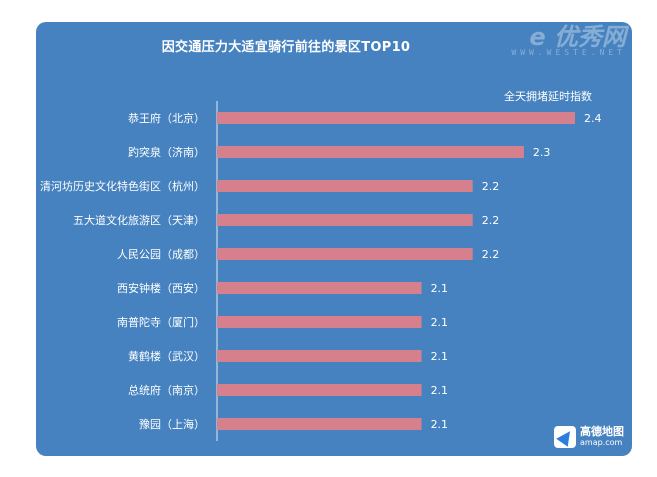  What do you see at coordinates (166, 152) in the screenshot?
I see `category-label: 趵突泉（济南）` at bounding box center [166, 152].